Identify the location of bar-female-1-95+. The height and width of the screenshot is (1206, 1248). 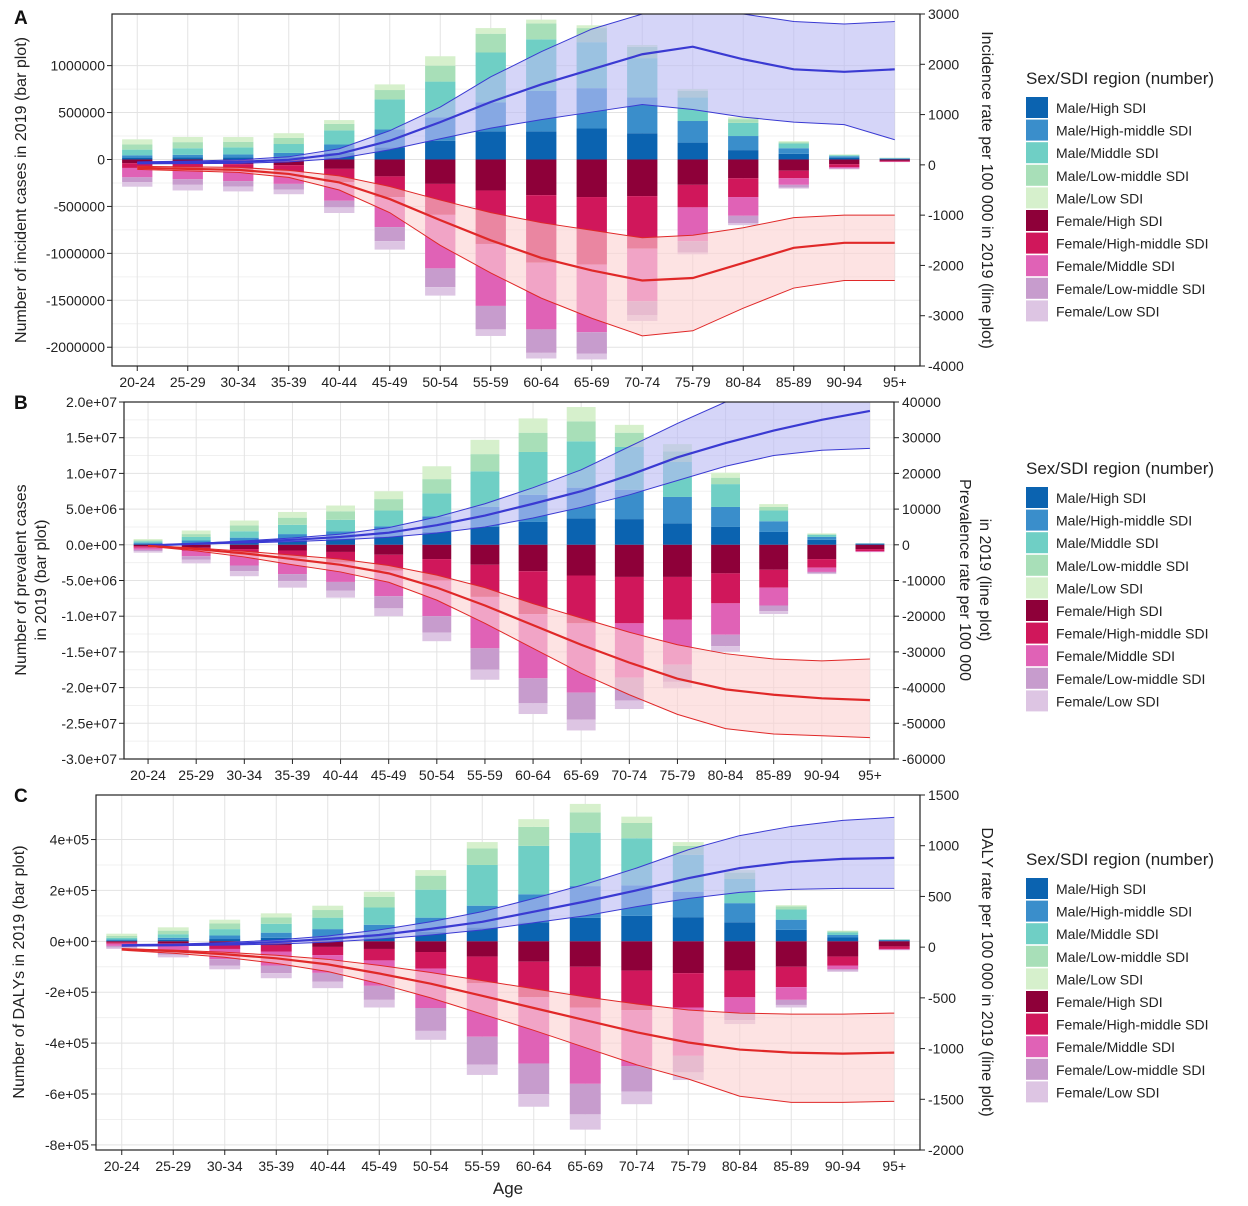
(894, 944).